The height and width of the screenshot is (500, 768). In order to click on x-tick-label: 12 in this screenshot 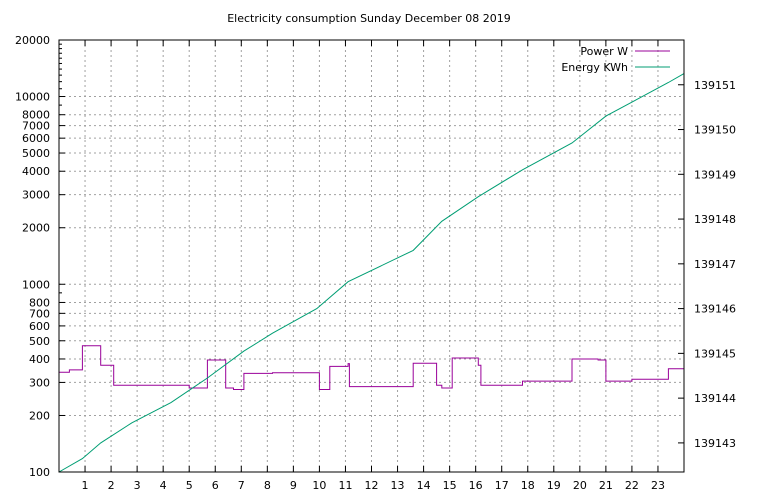, I will do `click(372, 485)`.